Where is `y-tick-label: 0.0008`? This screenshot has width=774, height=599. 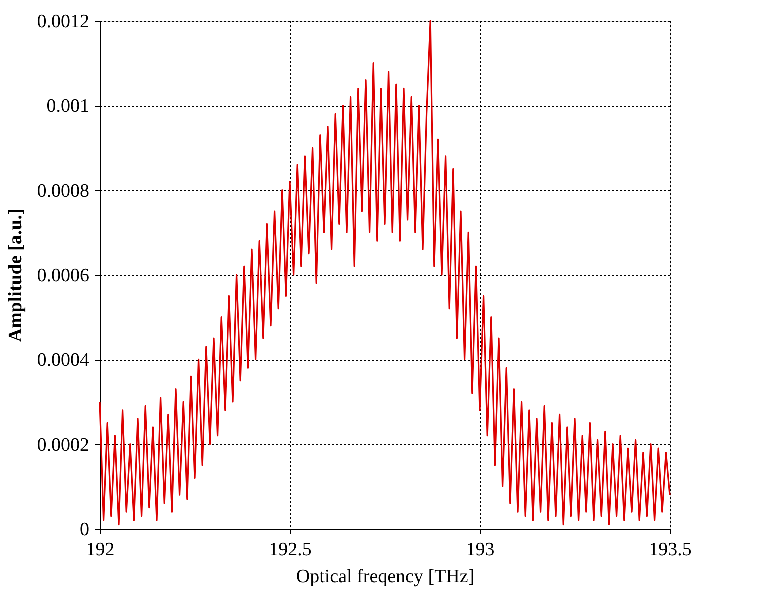 y-tick-label: 0.0008 is located at coordinates (63, 191).